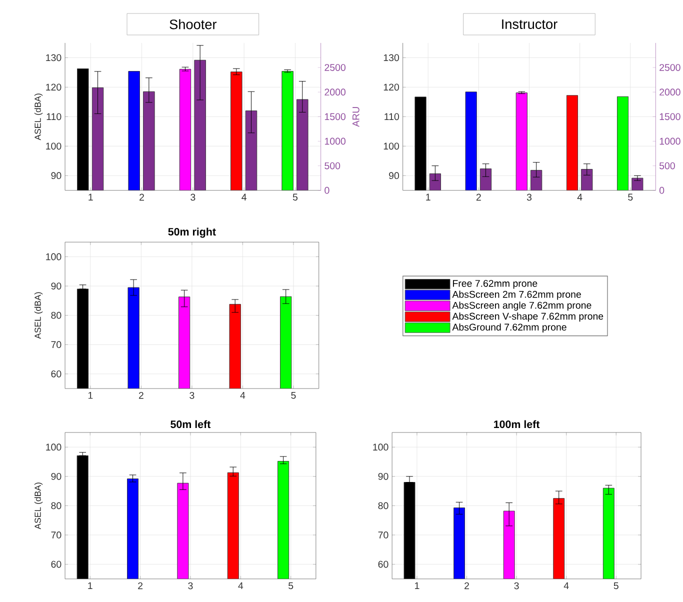 The image size is (683, 602). I want to click on legend-label: AbsScreen 2m 7.62mm prone, so click(516, 295).